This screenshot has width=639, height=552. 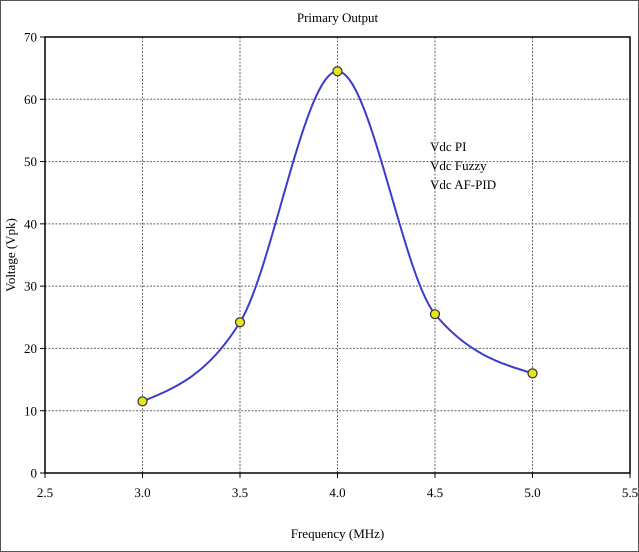 I want to click on chart-title: Primary Output, so click(x=337, y=17).